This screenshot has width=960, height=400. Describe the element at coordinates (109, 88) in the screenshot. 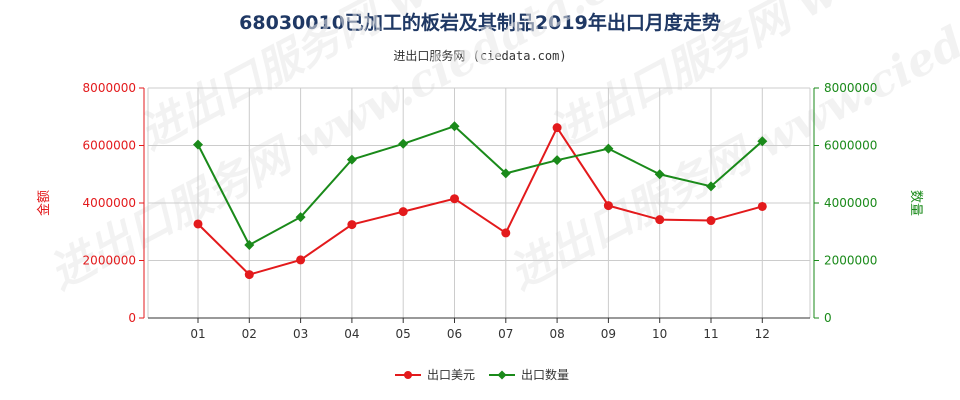

I see `y-left-tick-label: 8000000` at that location.